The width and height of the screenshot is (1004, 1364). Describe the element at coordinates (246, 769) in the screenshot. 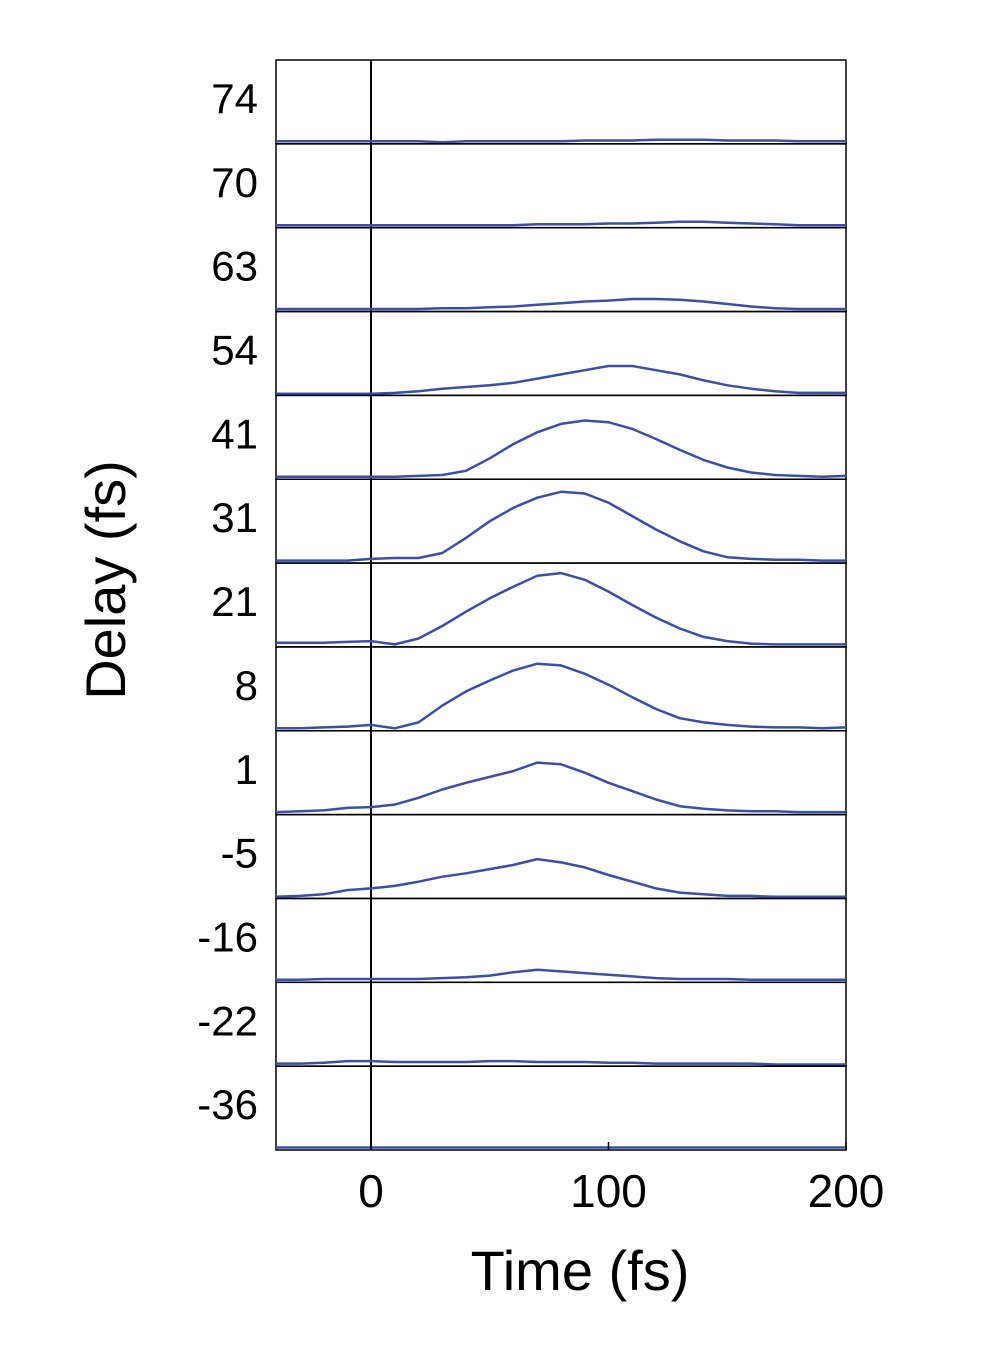

I see `delay-label: 1` at that location.